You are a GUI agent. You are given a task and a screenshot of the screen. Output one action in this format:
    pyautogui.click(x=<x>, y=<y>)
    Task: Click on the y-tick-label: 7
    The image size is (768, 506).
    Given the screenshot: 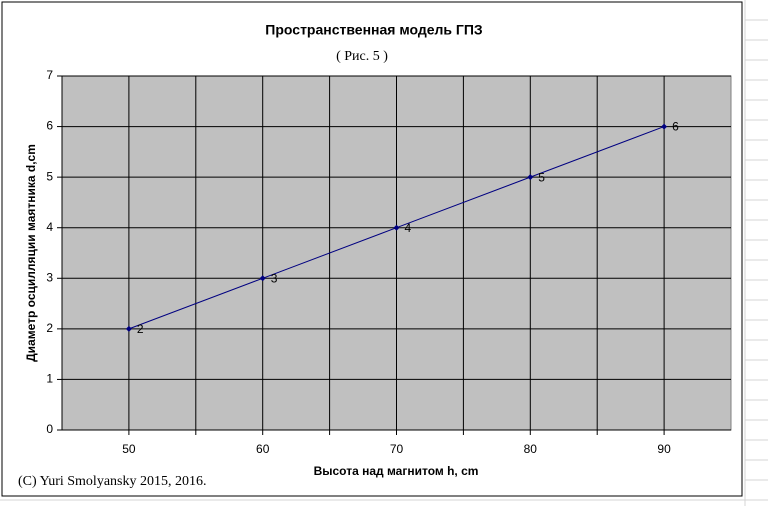 What is the action you would take?
    pyautogui.click(x=49, y=75)
    